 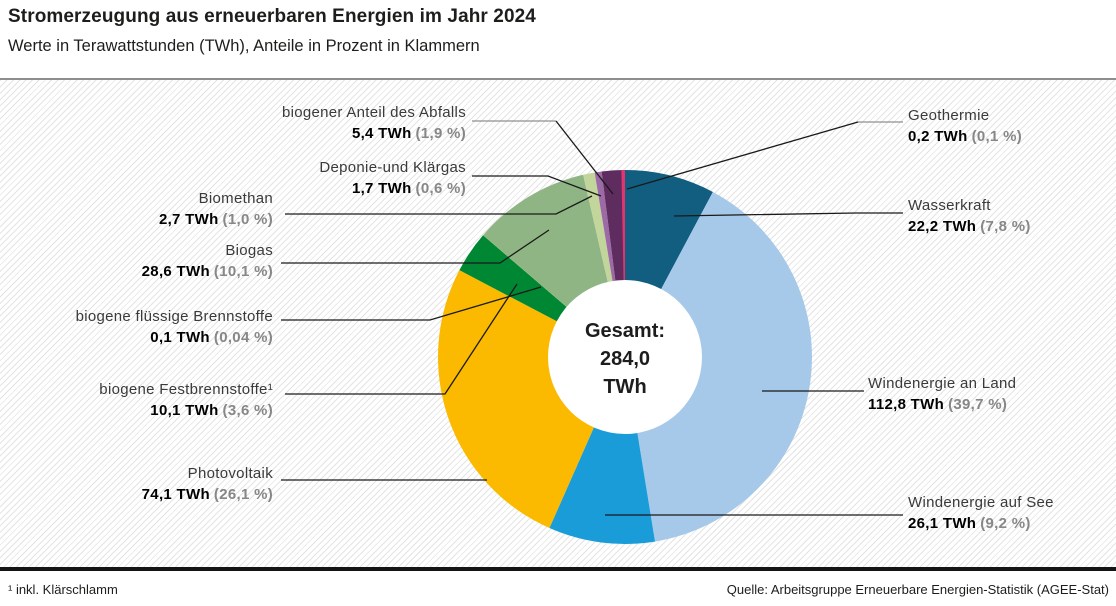 I want to click on segment-percent: (9,2 %), so click(x=1005, y=523).